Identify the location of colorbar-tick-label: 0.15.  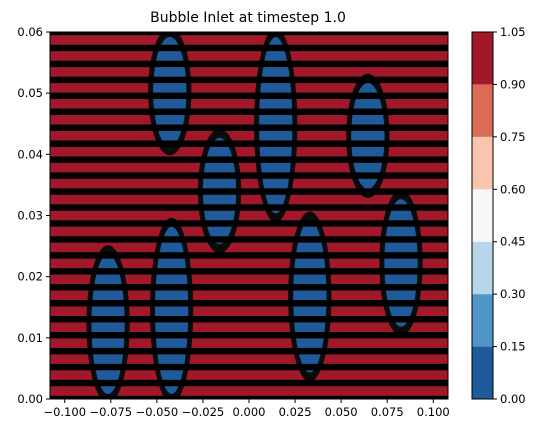
(513, 347).